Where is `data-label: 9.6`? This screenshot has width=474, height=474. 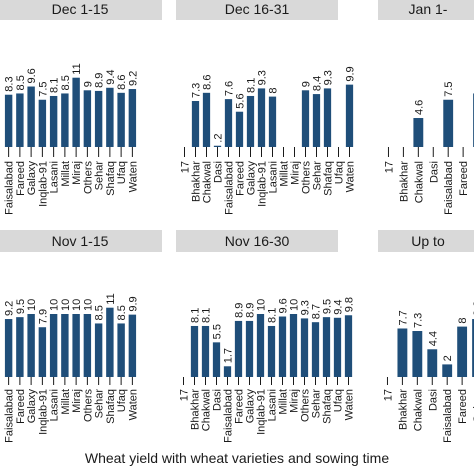 data-label: 9.6 is located at coordinates (284, 305).